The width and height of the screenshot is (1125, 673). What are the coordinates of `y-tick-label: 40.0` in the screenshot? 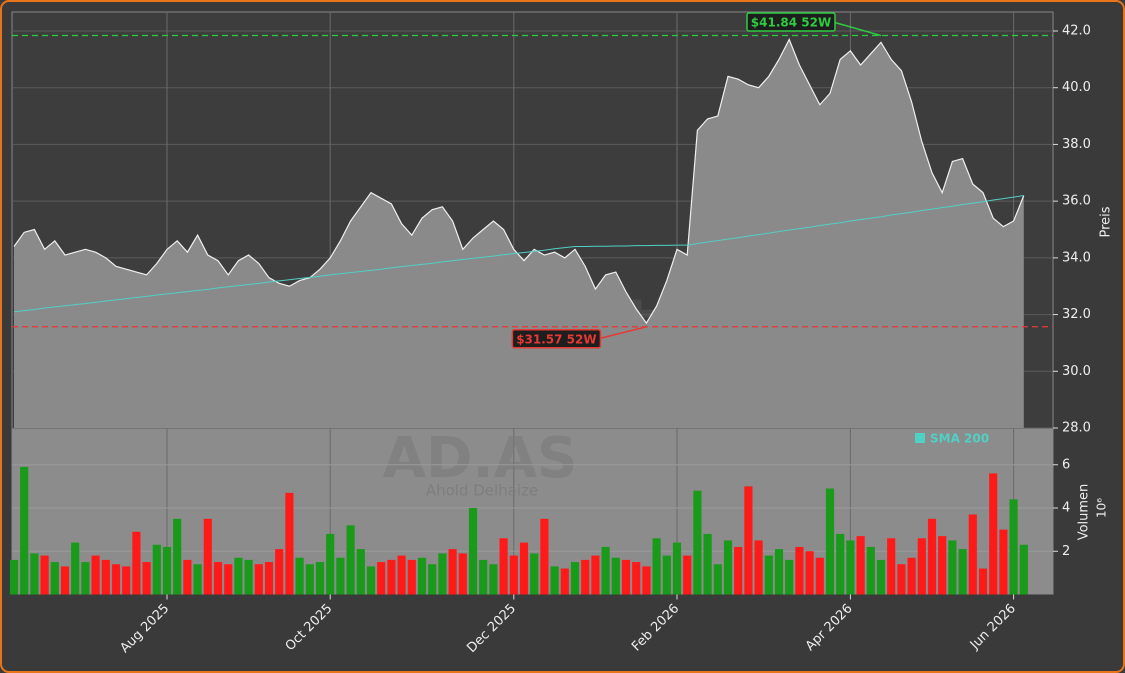 It's located at (1076, 87).